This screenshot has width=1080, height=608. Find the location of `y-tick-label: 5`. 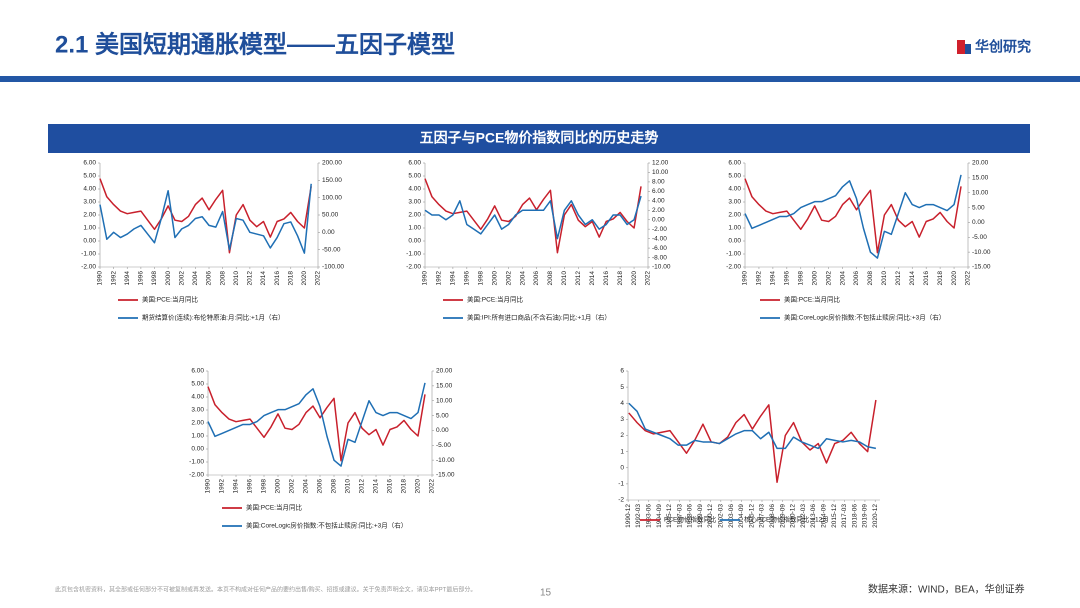

y-tick-label: 5 is located at coordinates (622, 387).